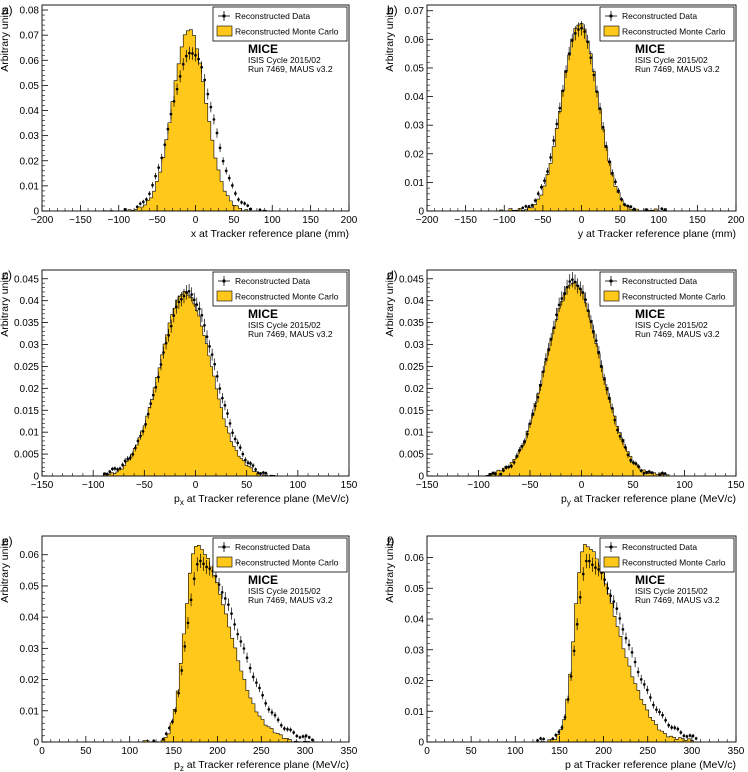 The height and width of the screenshot is (772, 748). I want to click on legend-mc-swatch, so click(611, 31).